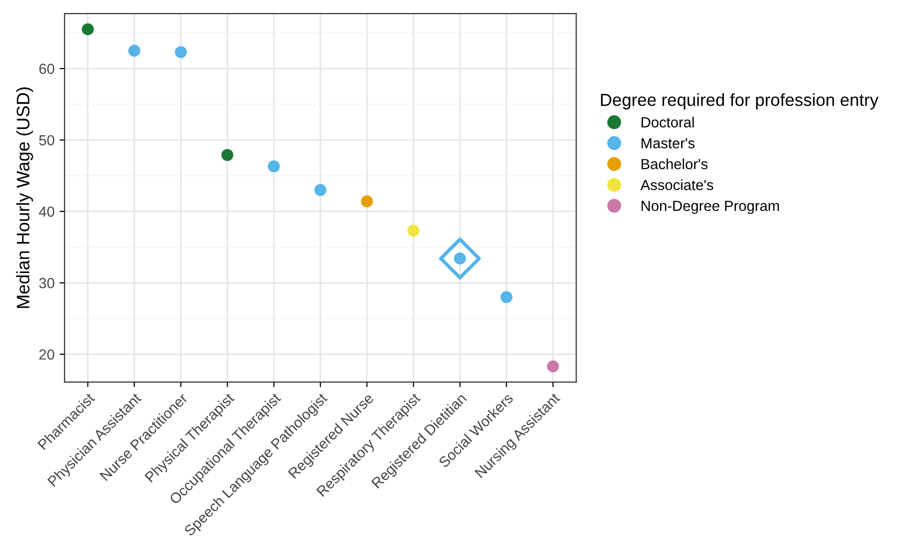  I want to click on y-tick-label: 20, so click(46, 354).